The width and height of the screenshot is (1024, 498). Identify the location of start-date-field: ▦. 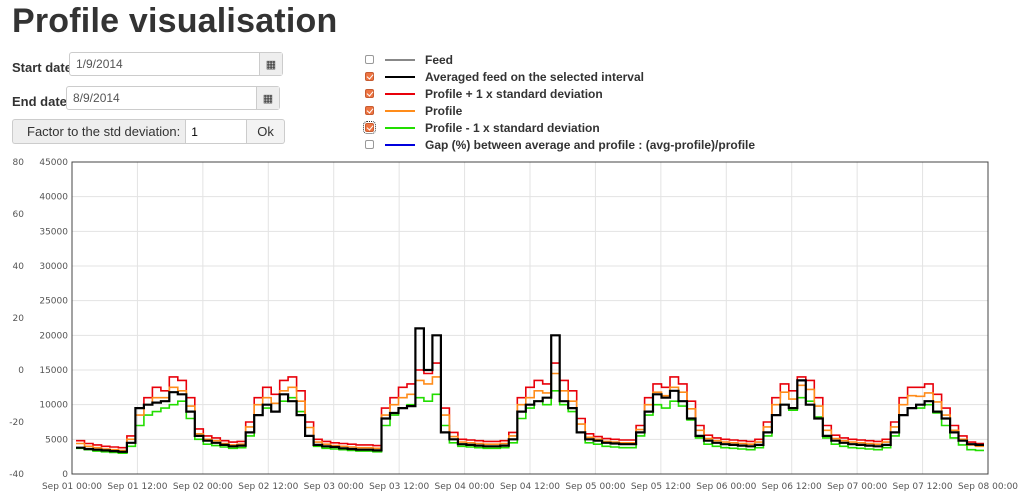
(176, 64).